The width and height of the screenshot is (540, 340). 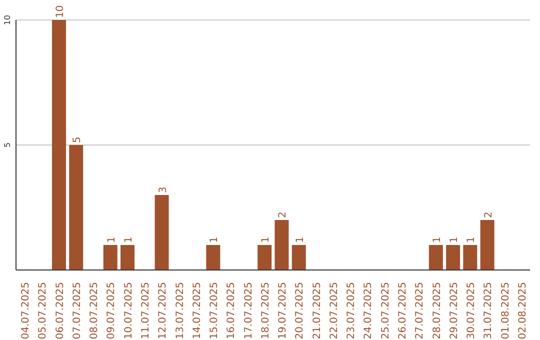 I want to click on x-tick-label: 10.07.2025, so click(x=128, y=311).